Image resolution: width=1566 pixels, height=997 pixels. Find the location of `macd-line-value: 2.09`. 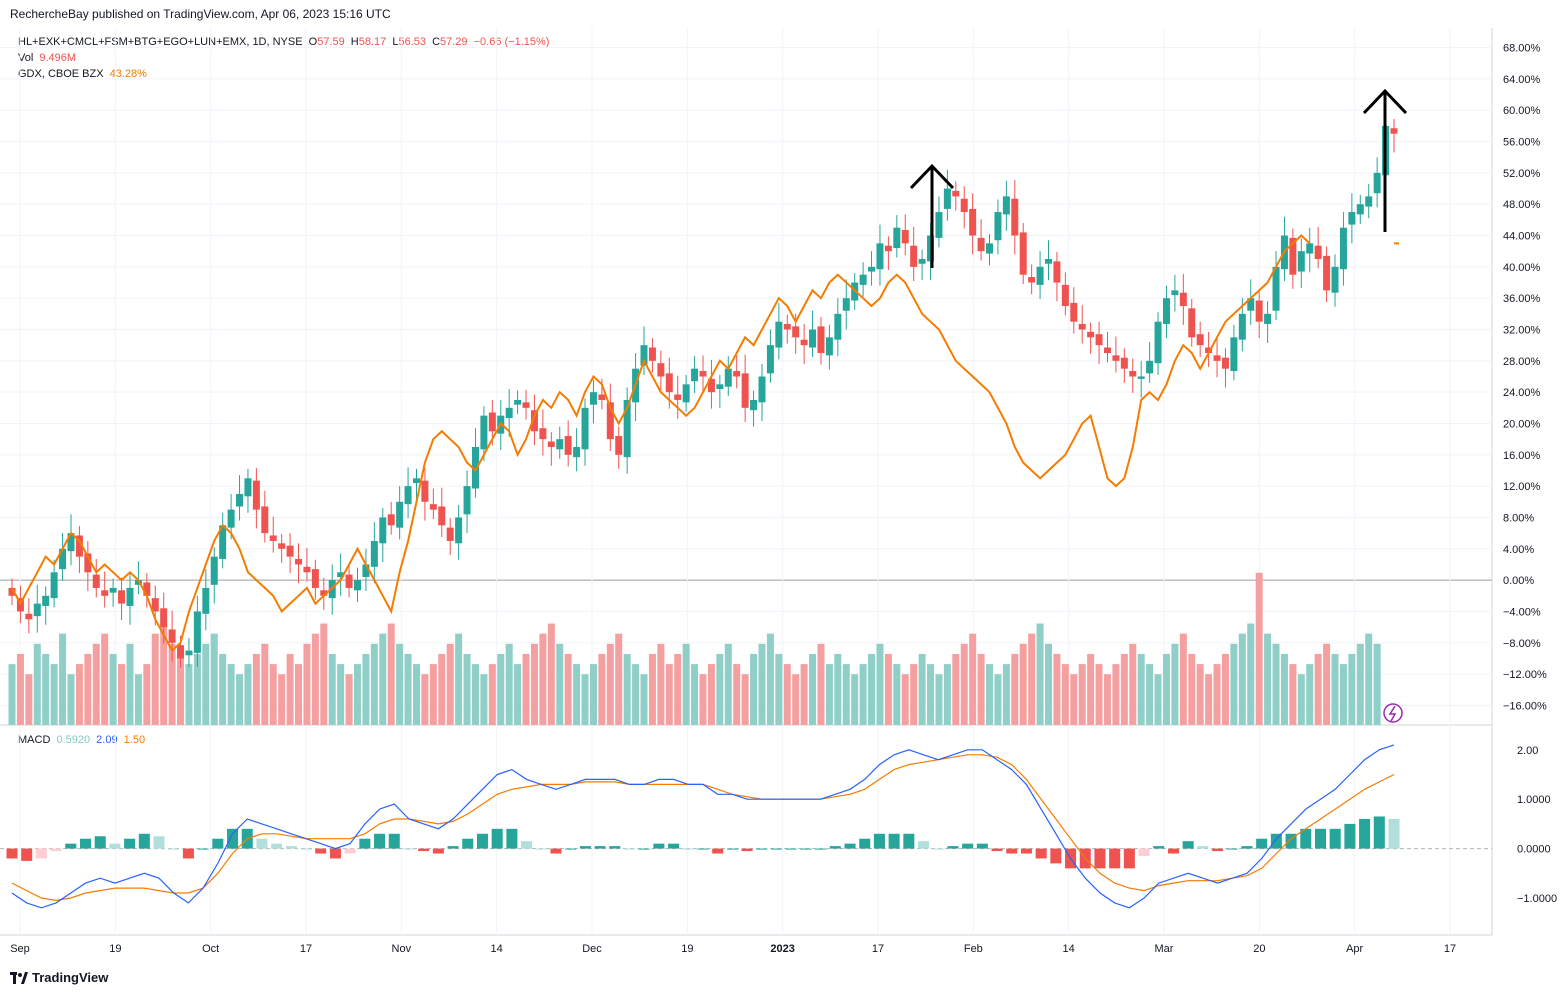

macd-line-value: 2.09 is located at coordinates (107, 740).